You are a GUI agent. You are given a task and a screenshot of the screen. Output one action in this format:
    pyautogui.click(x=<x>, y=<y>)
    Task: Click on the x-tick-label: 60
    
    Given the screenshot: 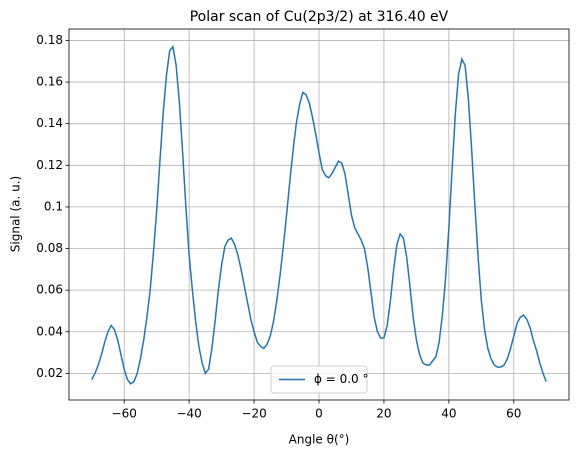 What is the action you would take?
    pyautogui.click(x=513, y=414)
    